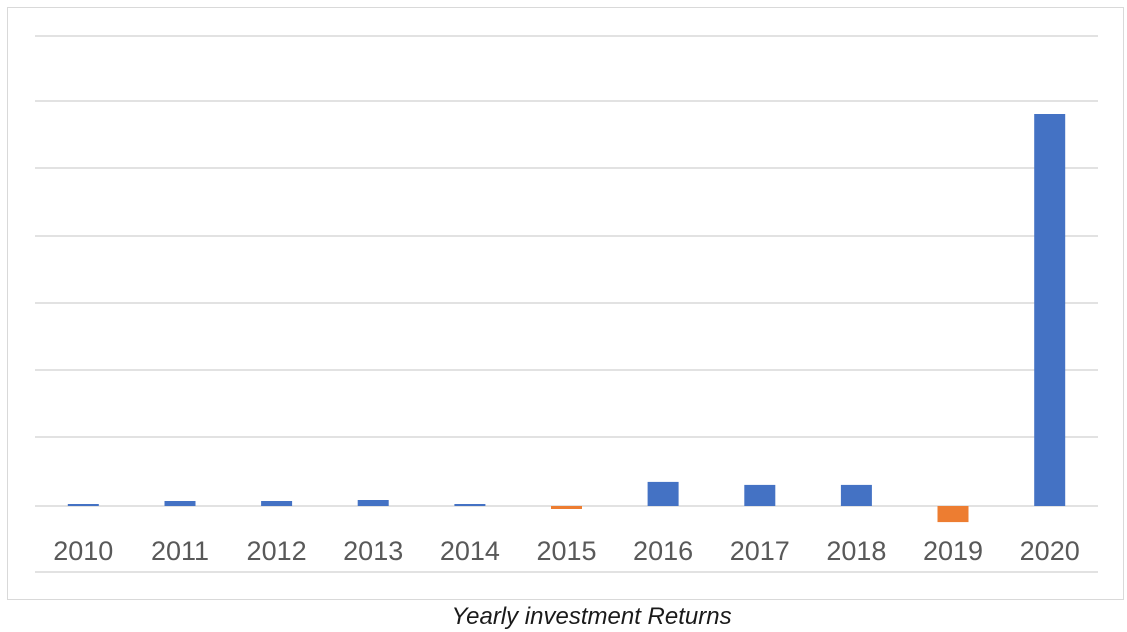 The height and width of the screenshot is (632, 1127). I want to click on bar-2013, so click(373, 503).